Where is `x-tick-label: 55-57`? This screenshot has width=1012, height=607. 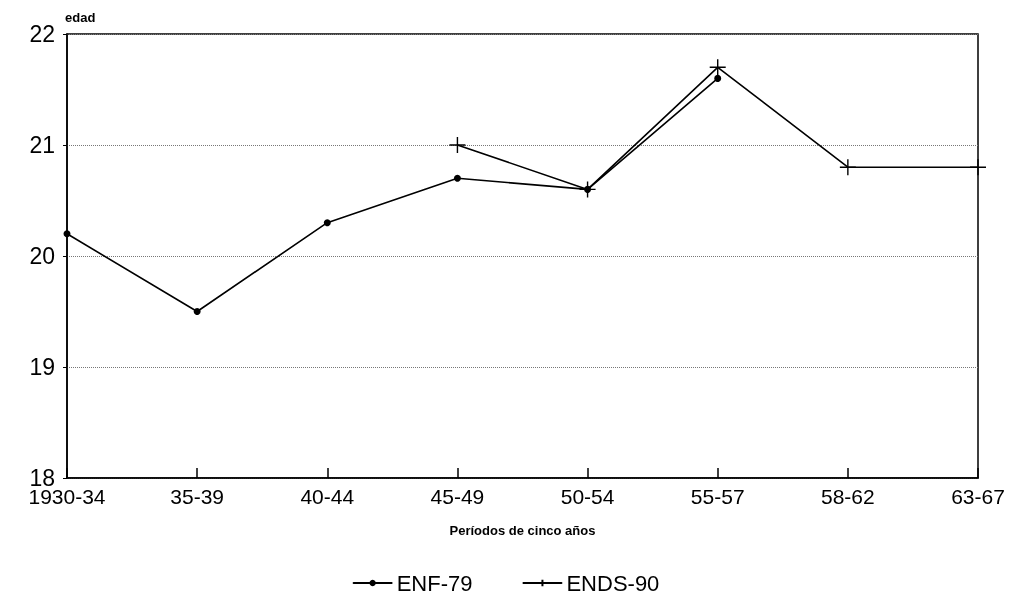
x-tick-label: 55-57 is located at coordinates (717, 496).